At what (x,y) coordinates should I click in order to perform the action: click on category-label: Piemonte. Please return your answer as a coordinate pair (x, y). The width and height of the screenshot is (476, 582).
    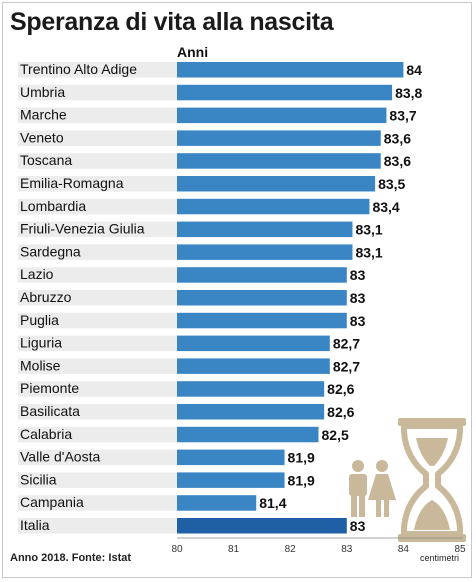
    Looking at the image, I should click on (49, 388).